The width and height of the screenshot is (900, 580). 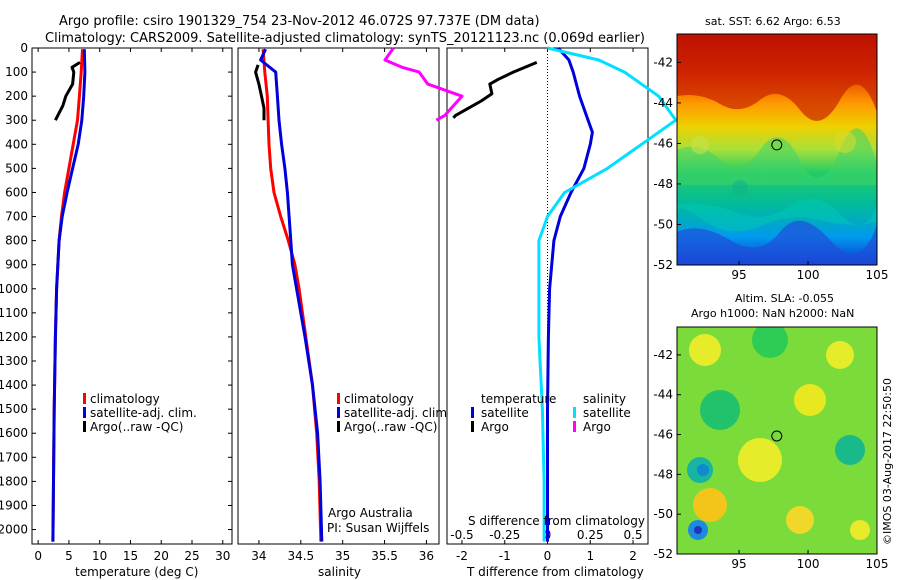 I want to click on x-tick-label: 20, so click(x=161, y=556).